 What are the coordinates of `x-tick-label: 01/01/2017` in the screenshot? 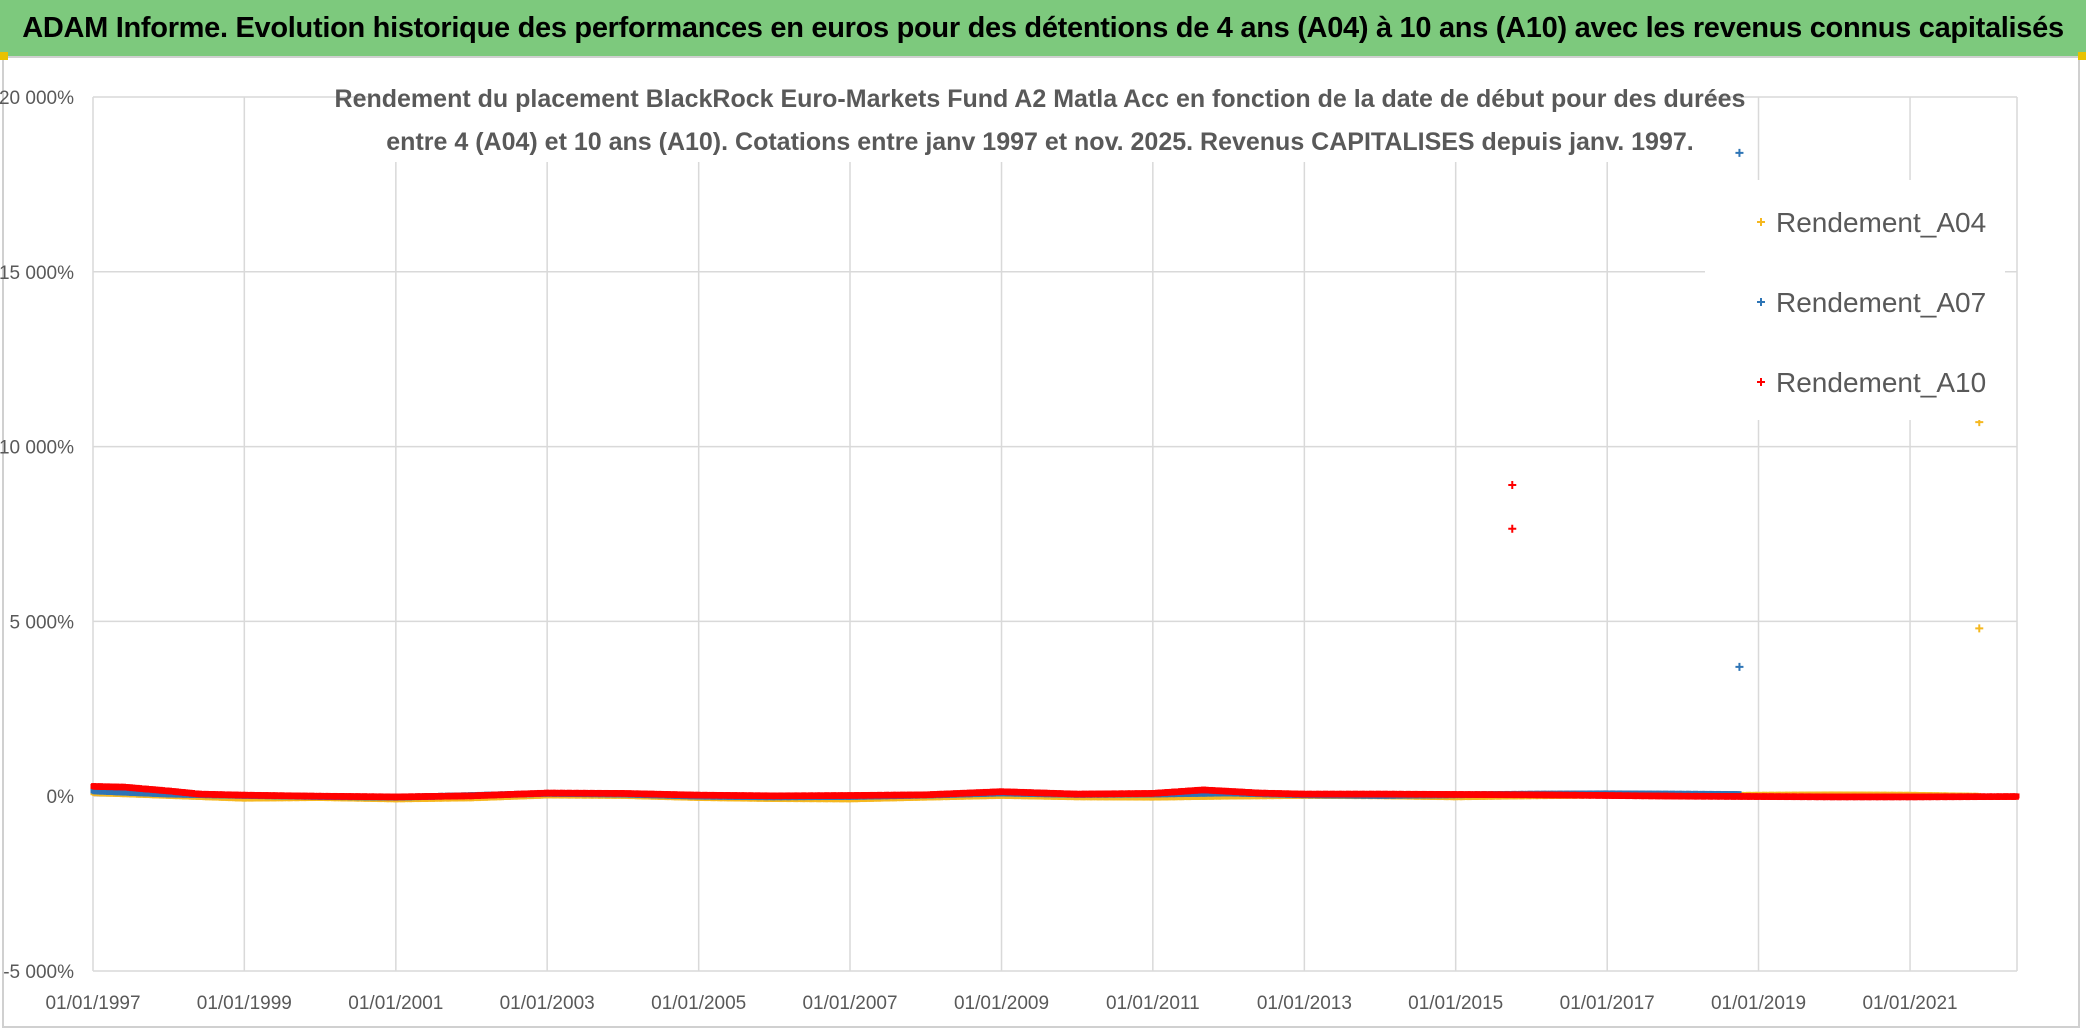 It's located at (1607, 1003).